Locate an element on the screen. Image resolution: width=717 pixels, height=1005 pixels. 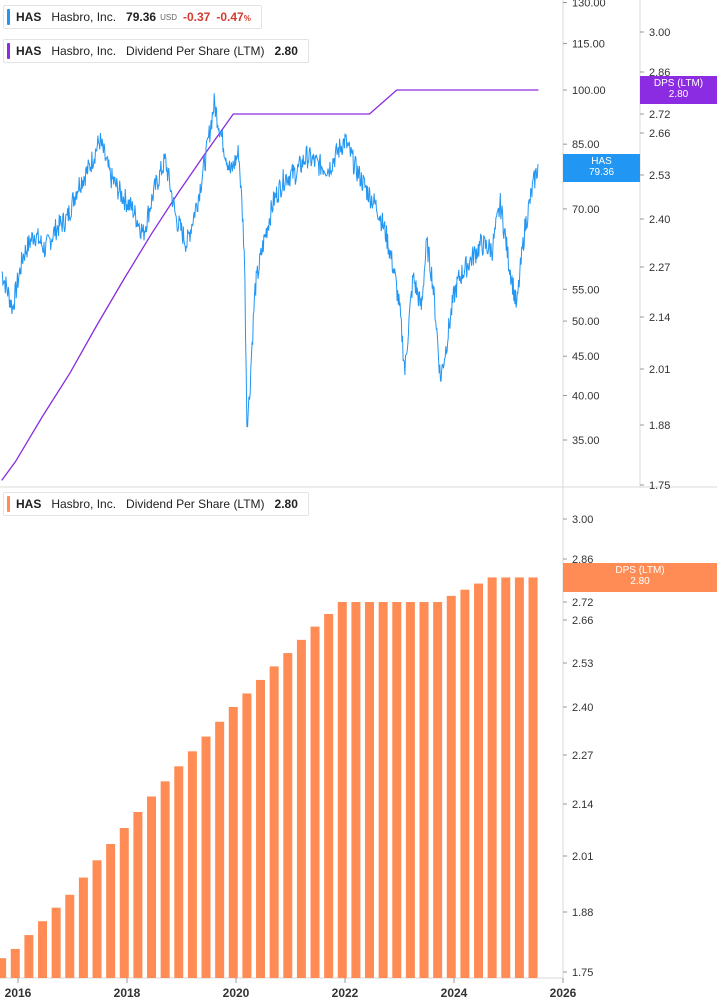
price-tick-label: 35.00 is located at coordinates (586, 441).